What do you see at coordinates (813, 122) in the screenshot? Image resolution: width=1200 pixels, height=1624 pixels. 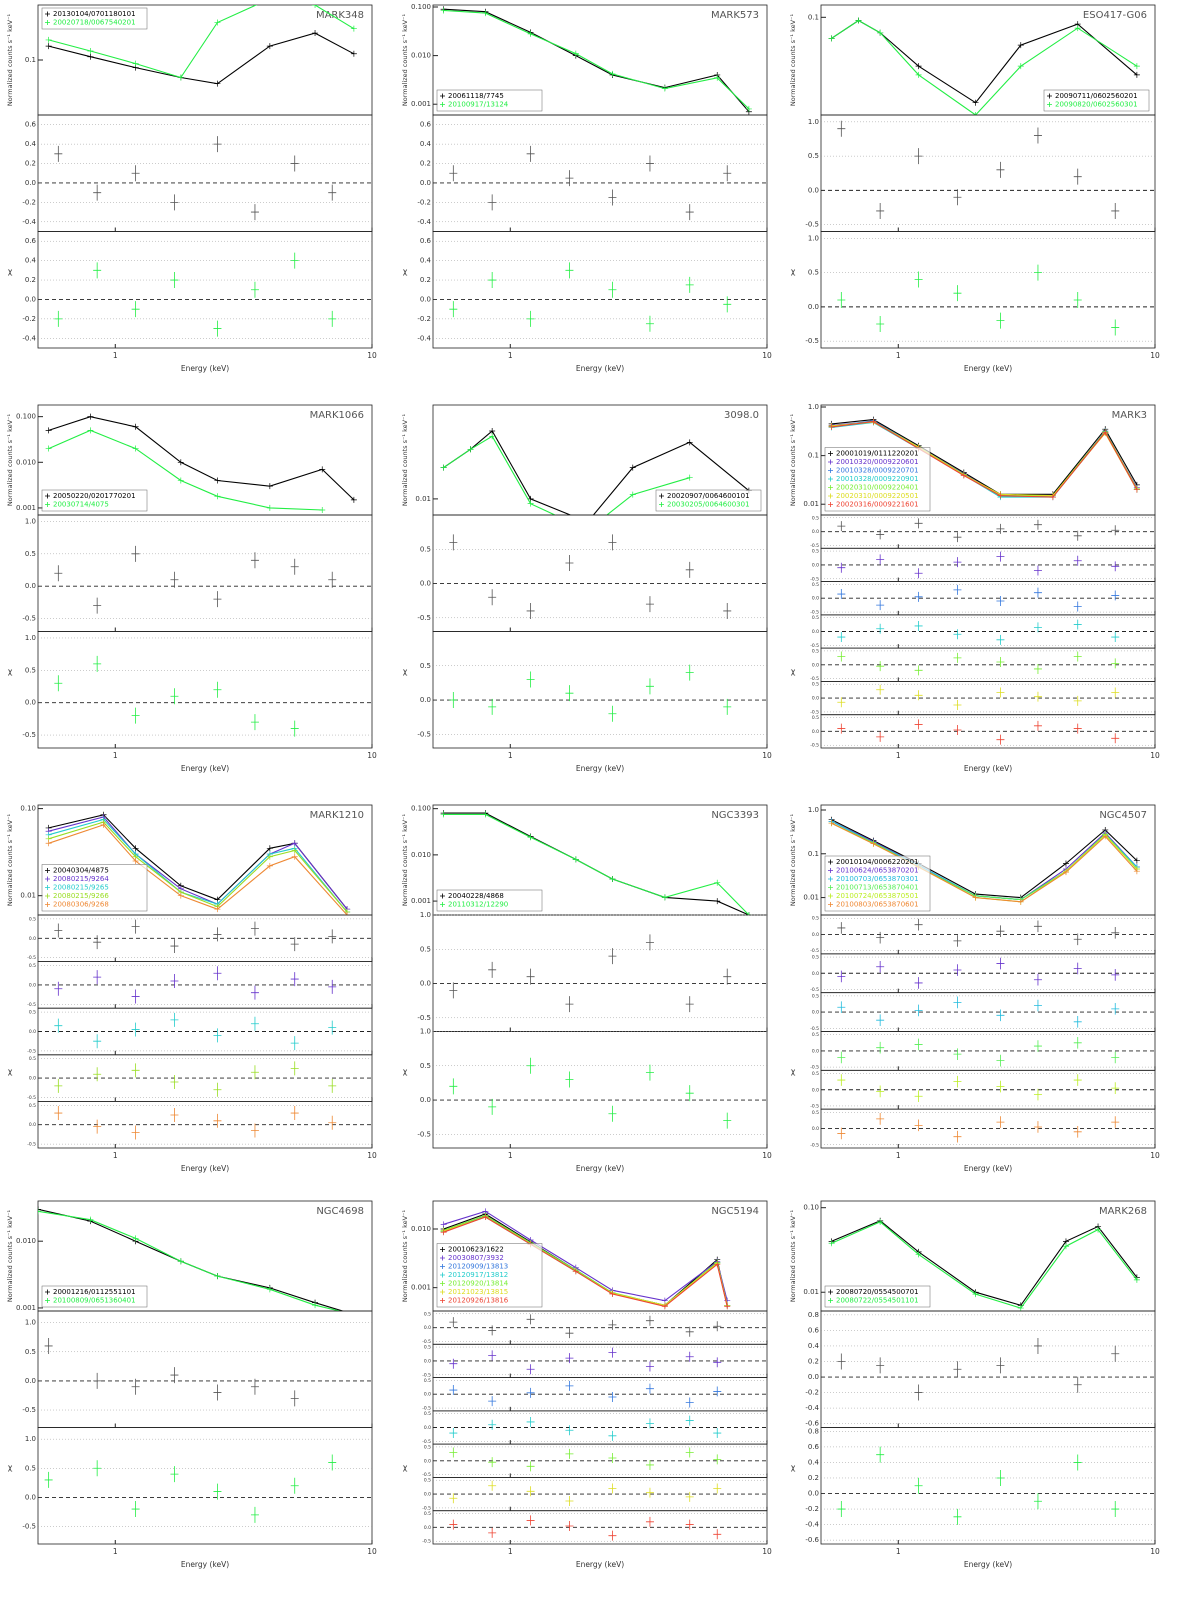 I see `r-tick-label: 1.0` at bounding box center [813, 122].